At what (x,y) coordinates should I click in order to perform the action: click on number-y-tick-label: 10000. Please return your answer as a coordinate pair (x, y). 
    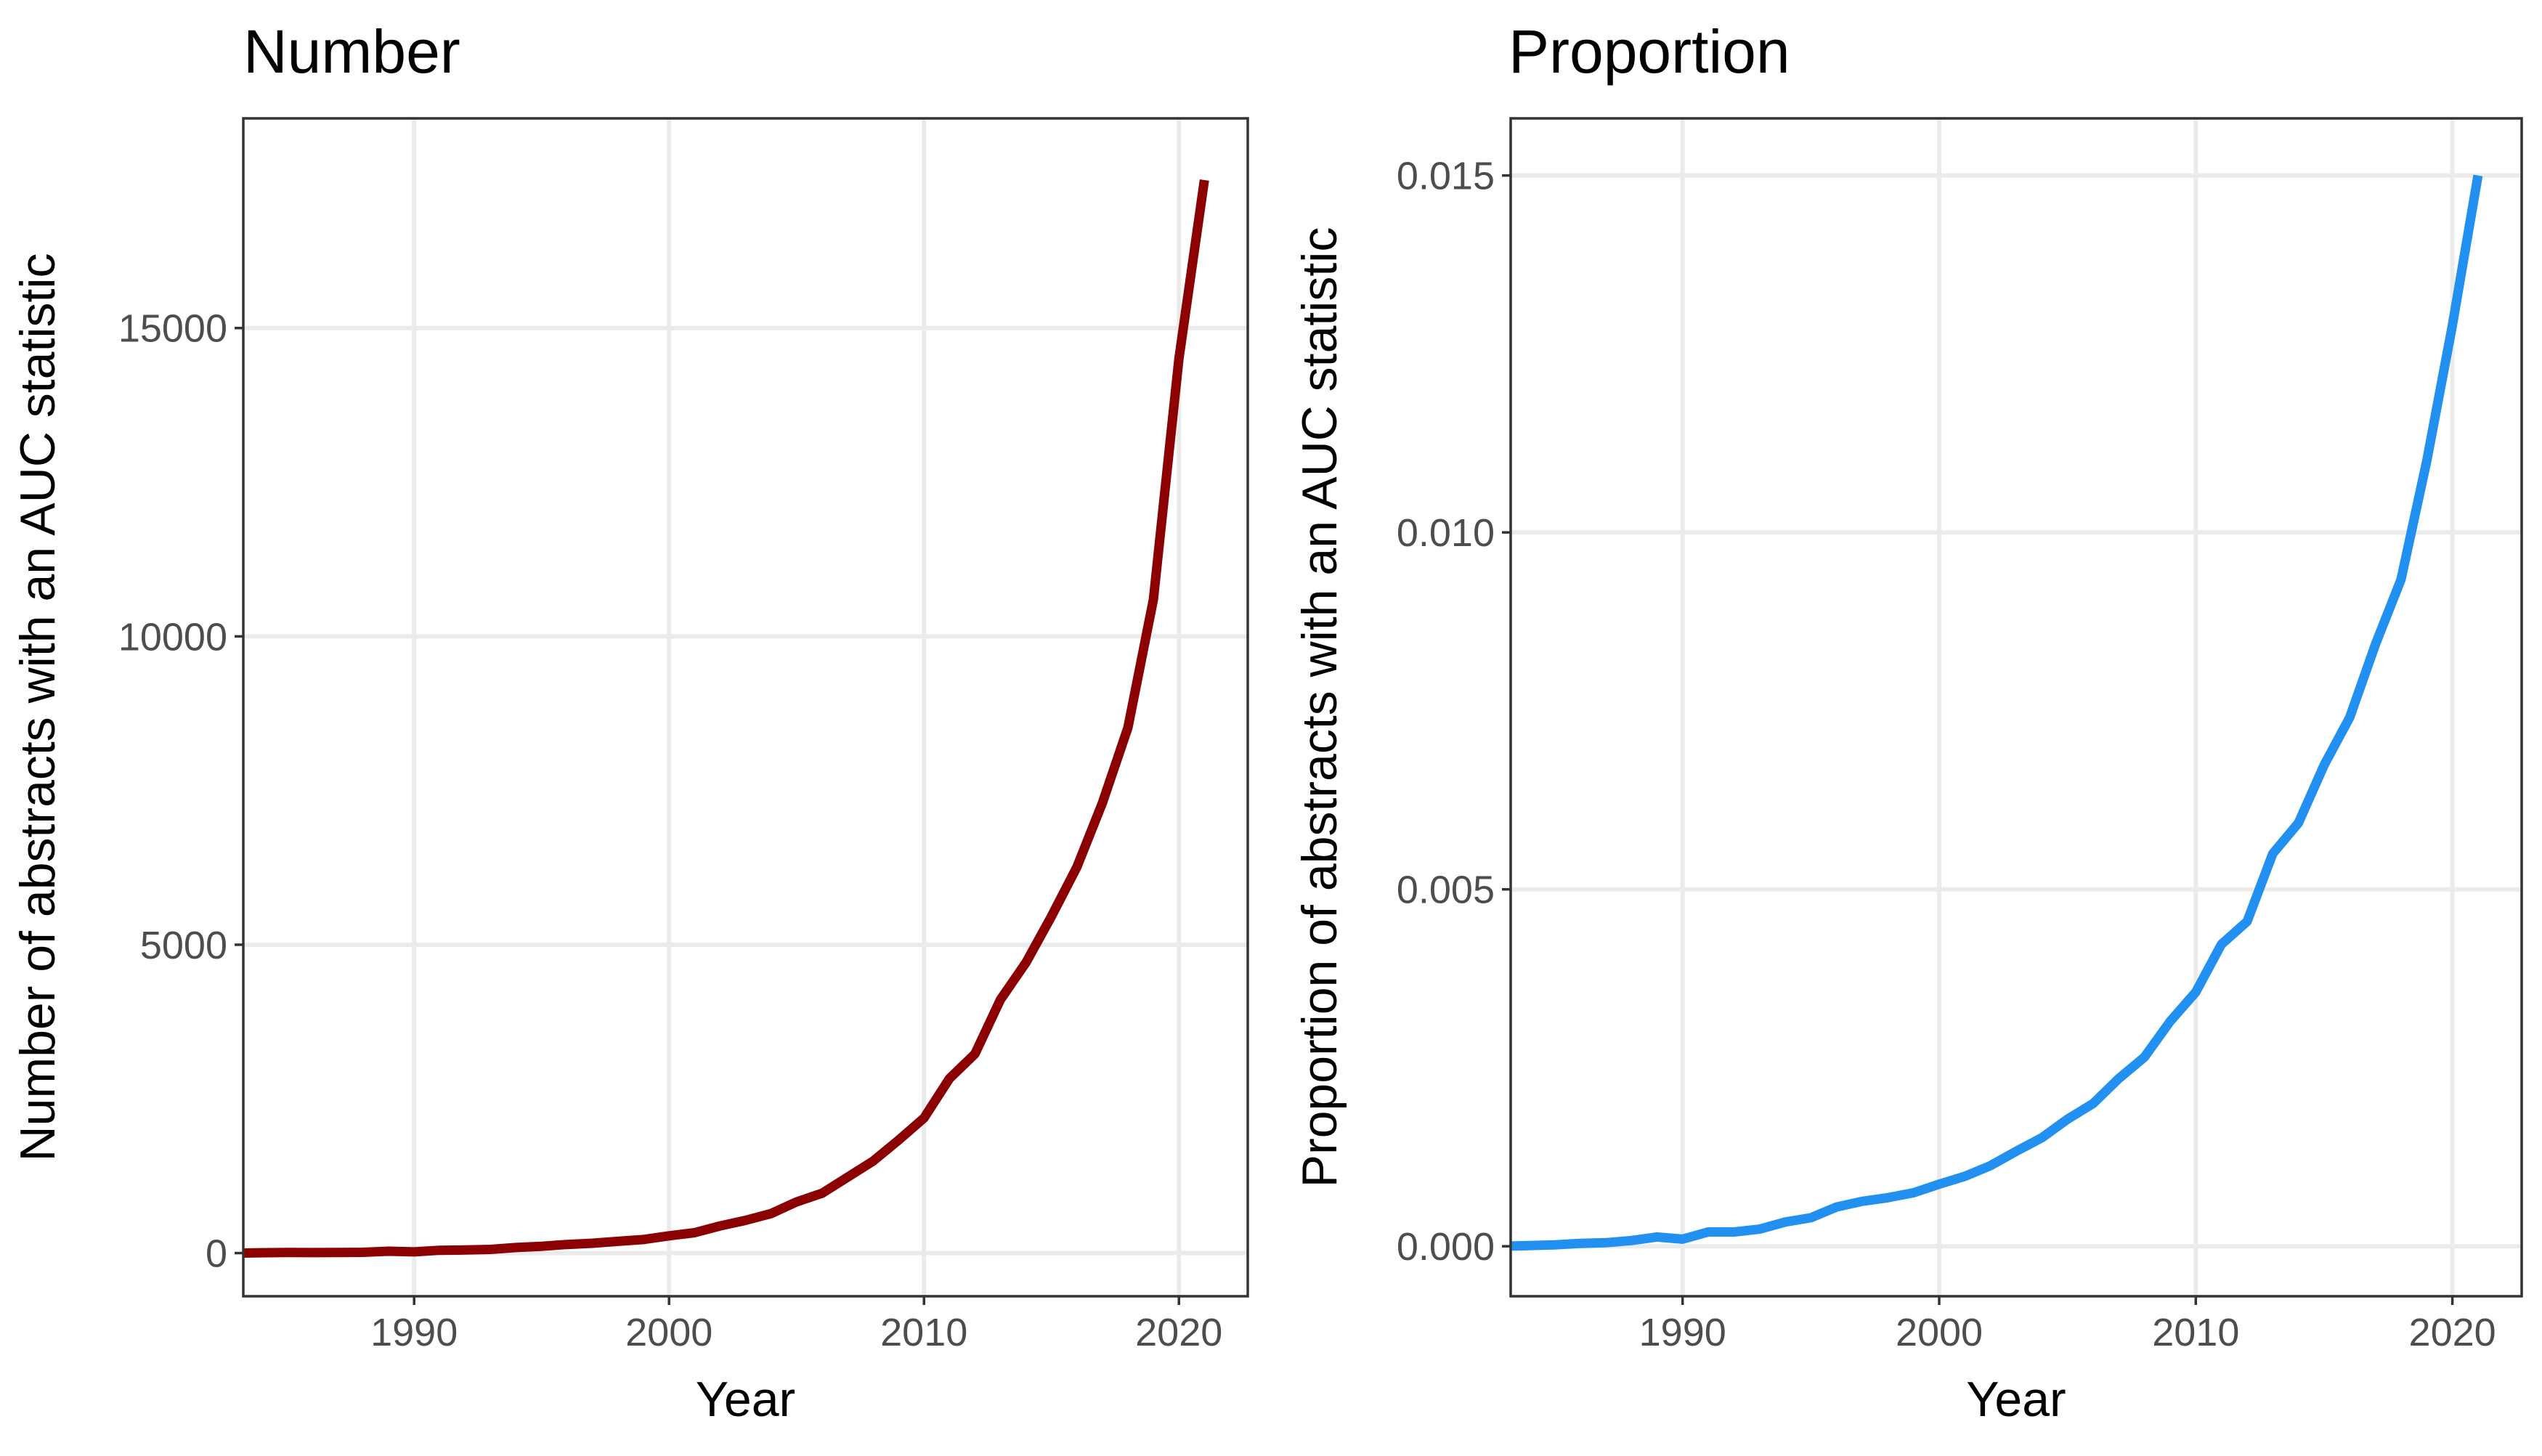
    Looking at the image, I should click on (173, 637).